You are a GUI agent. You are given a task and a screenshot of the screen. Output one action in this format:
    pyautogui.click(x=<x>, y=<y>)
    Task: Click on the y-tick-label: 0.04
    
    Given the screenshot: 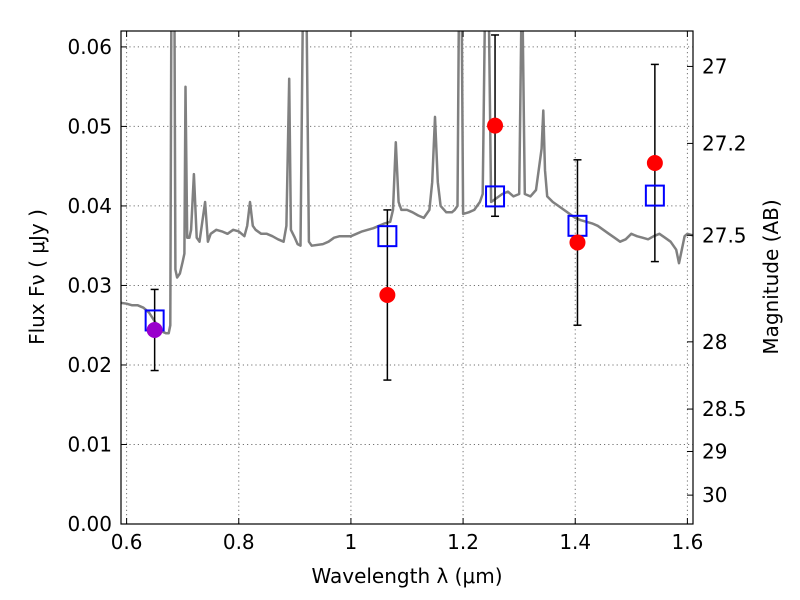 What is the action you would take?
    pyautogui.click(x=89, y=206)
    